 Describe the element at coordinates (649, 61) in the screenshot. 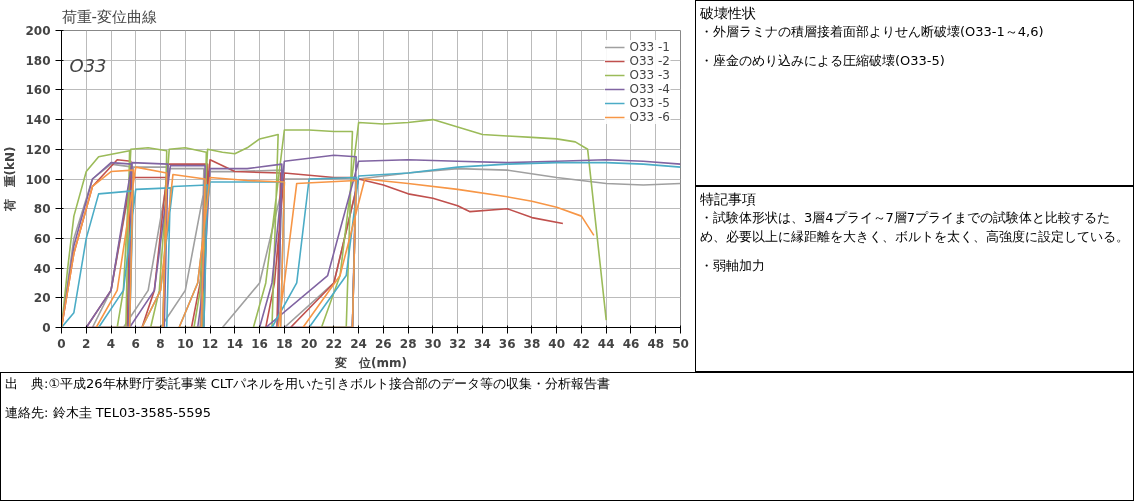

I see `legend-label: O33 -2` at that location.